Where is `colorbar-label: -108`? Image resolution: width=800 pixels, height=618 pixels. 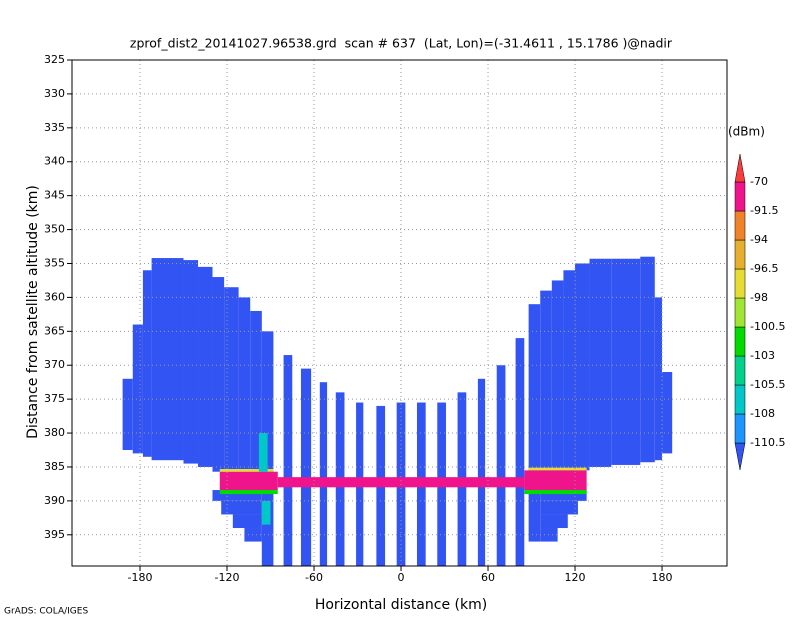
colorbar-label: -108 is located at coordinates (762, 413).